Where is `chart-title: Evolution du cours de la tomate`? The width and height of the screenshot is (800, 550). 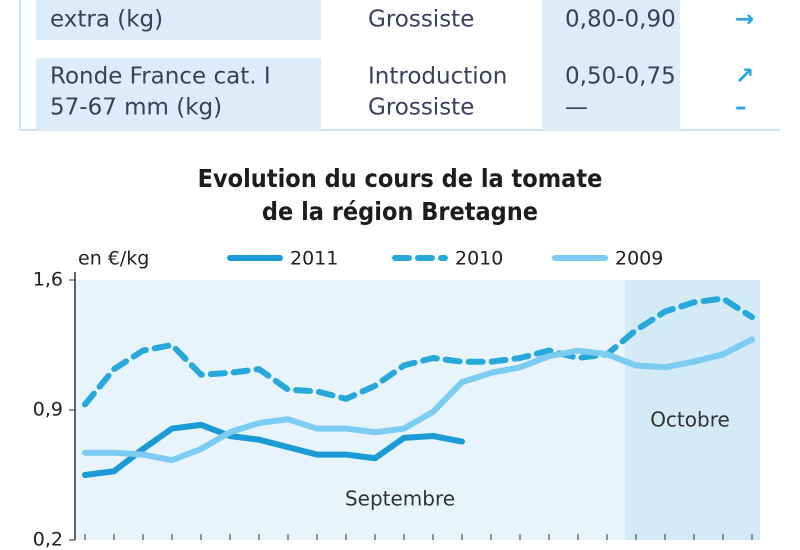
chart-title: Evolution du cours de la tomate is located at coordinates (400, 178).